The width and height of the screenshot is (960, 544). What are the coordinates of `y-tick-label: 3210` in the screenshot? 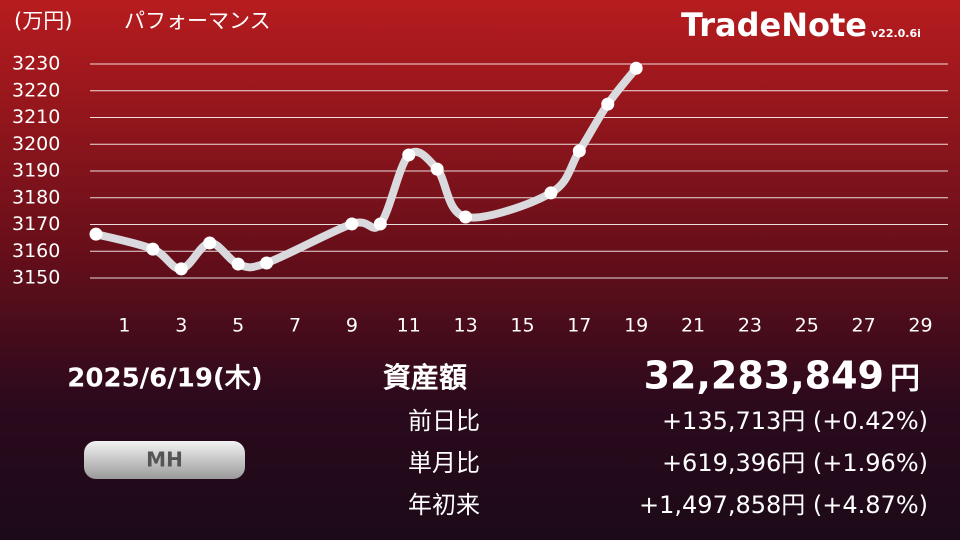 It's located at (36, 117).